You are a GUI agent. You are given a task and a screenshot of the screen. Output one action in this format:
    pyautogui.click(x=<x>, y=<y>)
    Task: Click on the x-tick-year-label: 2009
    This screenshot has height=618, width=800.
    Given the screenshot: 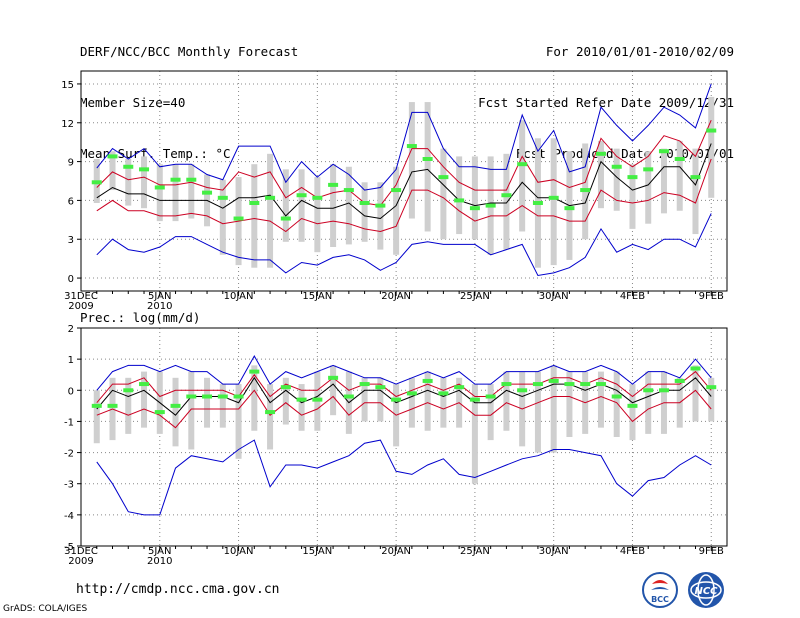 What is the action you would take?
    pyautogui.click(x=80, y=306)
    